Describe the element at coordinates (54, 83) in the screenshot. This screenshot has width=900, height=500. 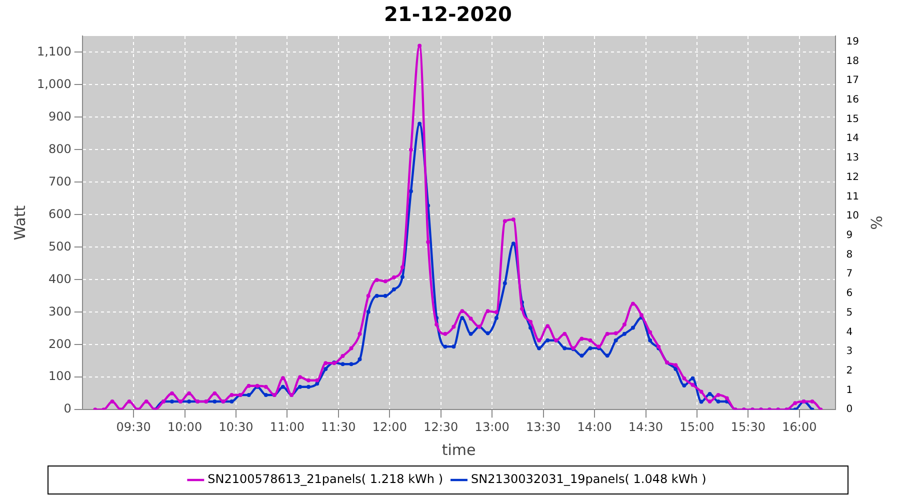
I see `y-tick-label: 1,000` at that location.